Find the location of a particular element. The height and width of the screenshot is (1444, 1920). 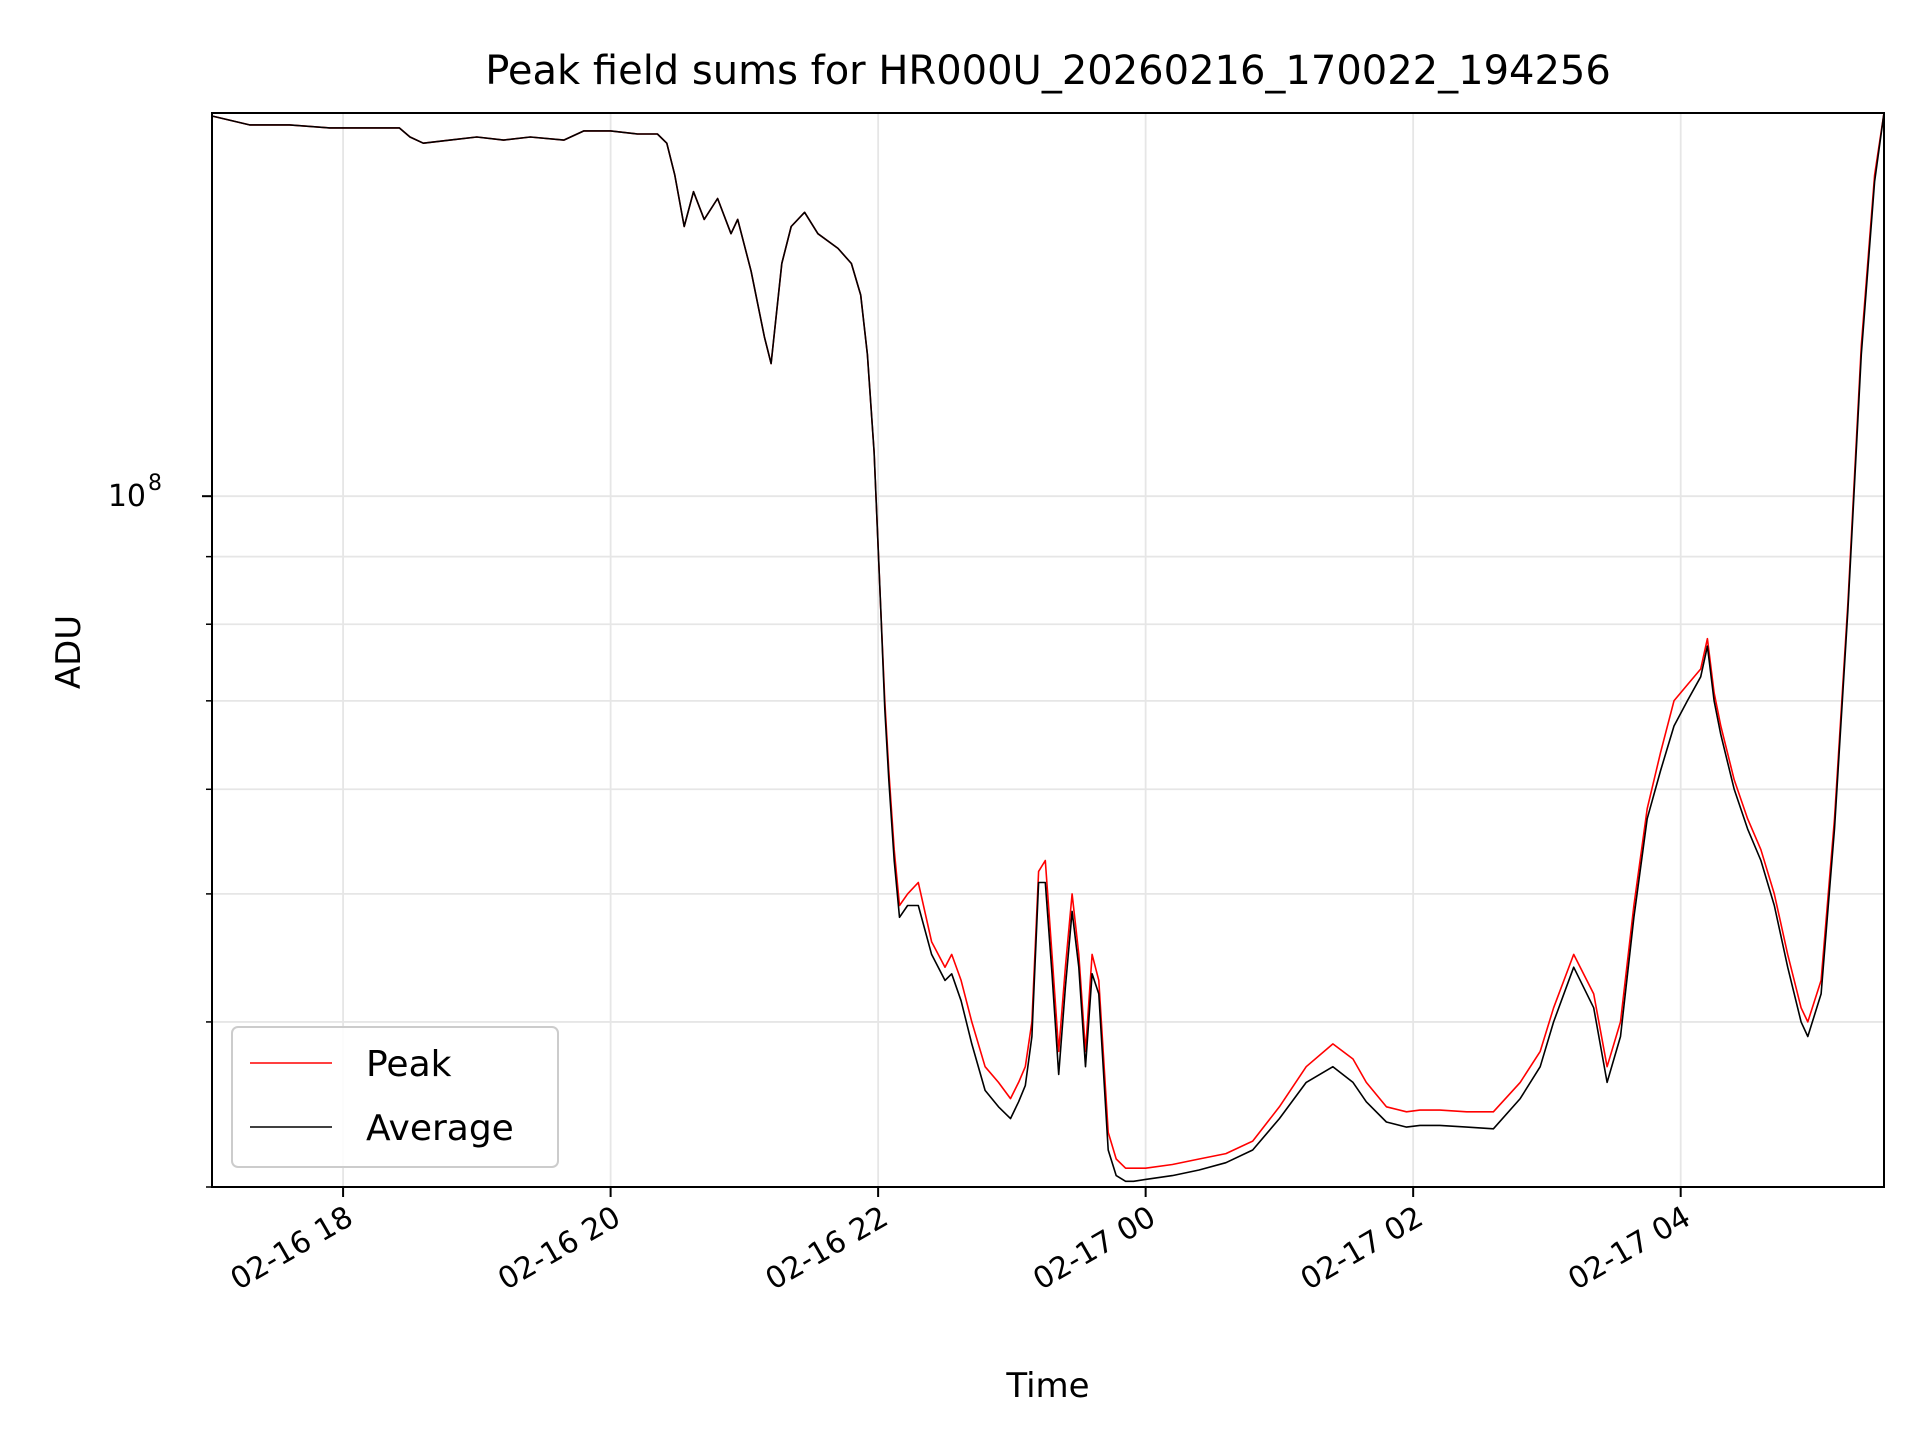

y-major-tick-label-base: 10 is located at coordinates (127, 496).